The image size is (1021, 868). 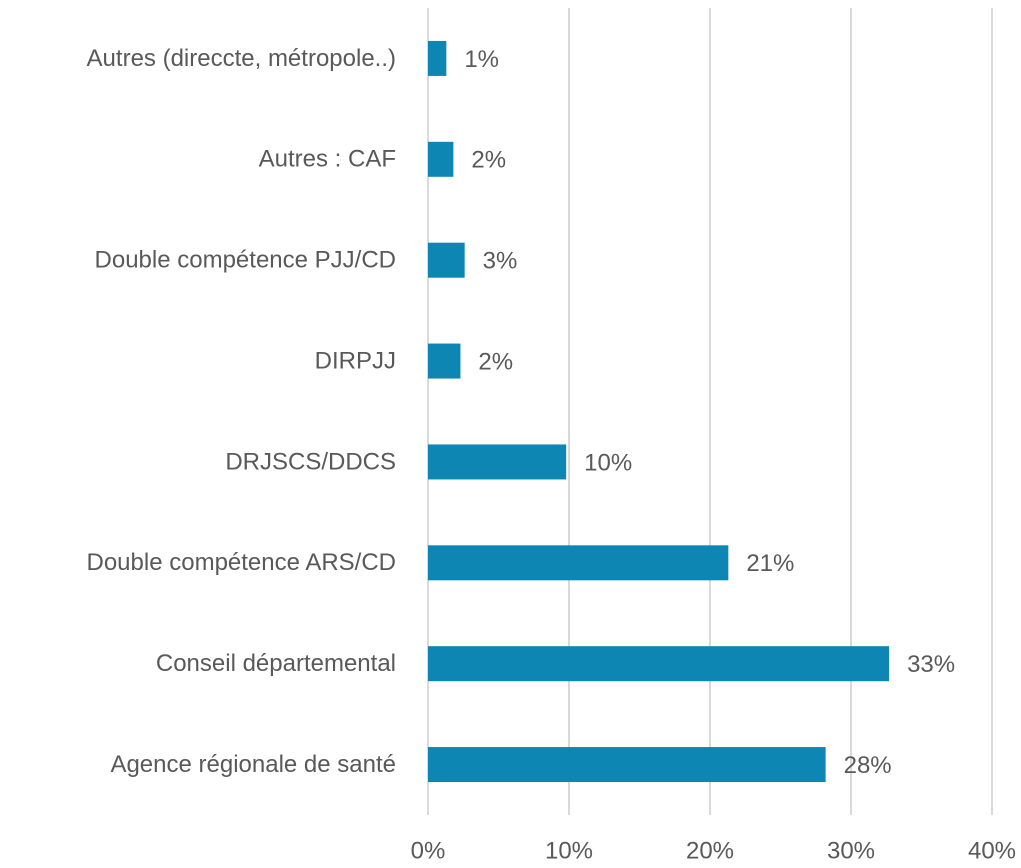 I want to click on y-tick-label: DRJSCS/DDCS, so click(x=310, y=461).